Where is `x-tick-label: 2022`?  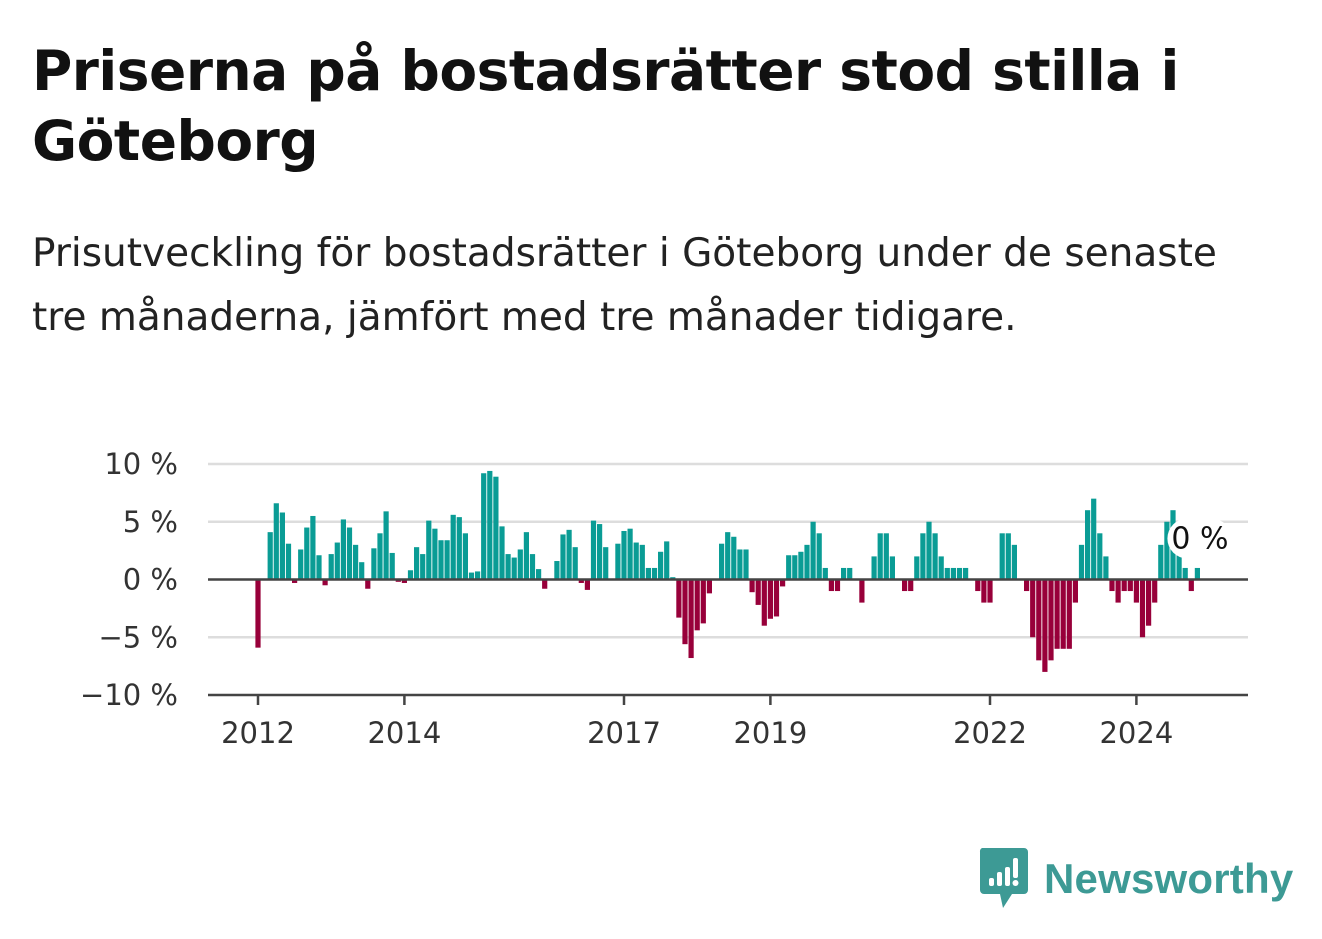 x-tick-label: 2022 is located at coordinates (990, 733).